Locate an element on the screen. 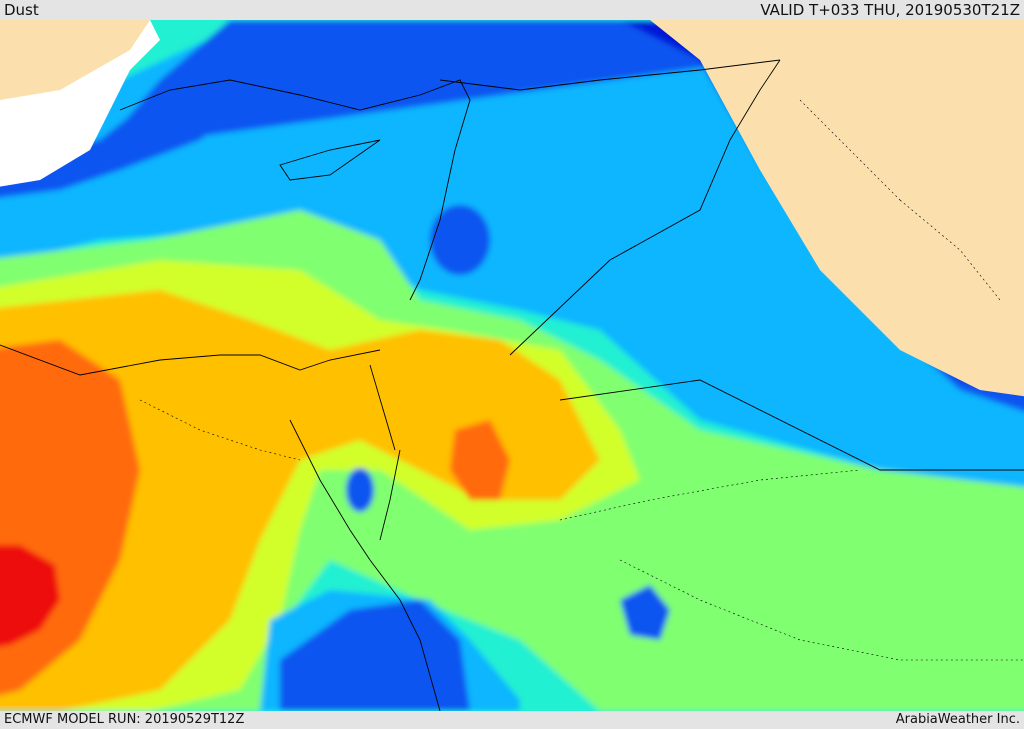 This screenshot has height=729, width=1024. border-turkey-syria is located at coordinates (610, 75).